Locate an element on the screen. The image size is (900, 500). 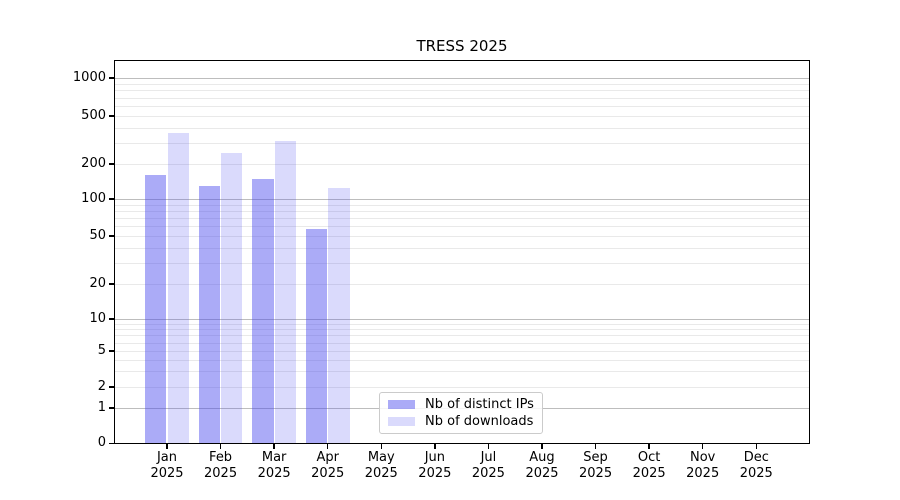
x-tick-label: Feb 2025 is located at coordinates (221, 465).